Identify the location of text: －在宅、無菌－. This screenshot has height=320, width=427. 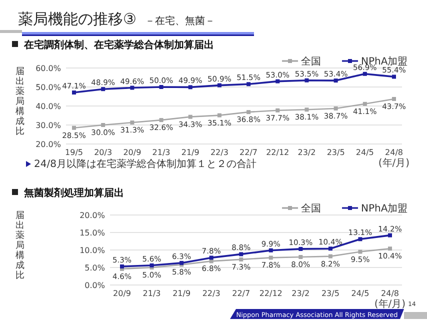
(180, 21).